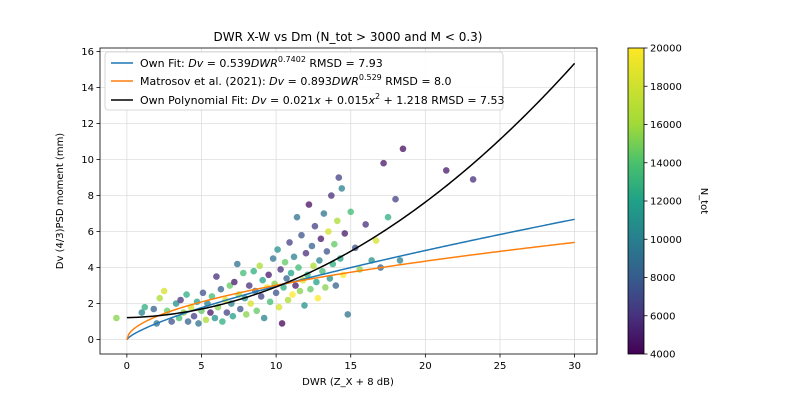 This screenshot has height=400, width=800. I want to click on x-tick-label: 20, so click(425, 366).